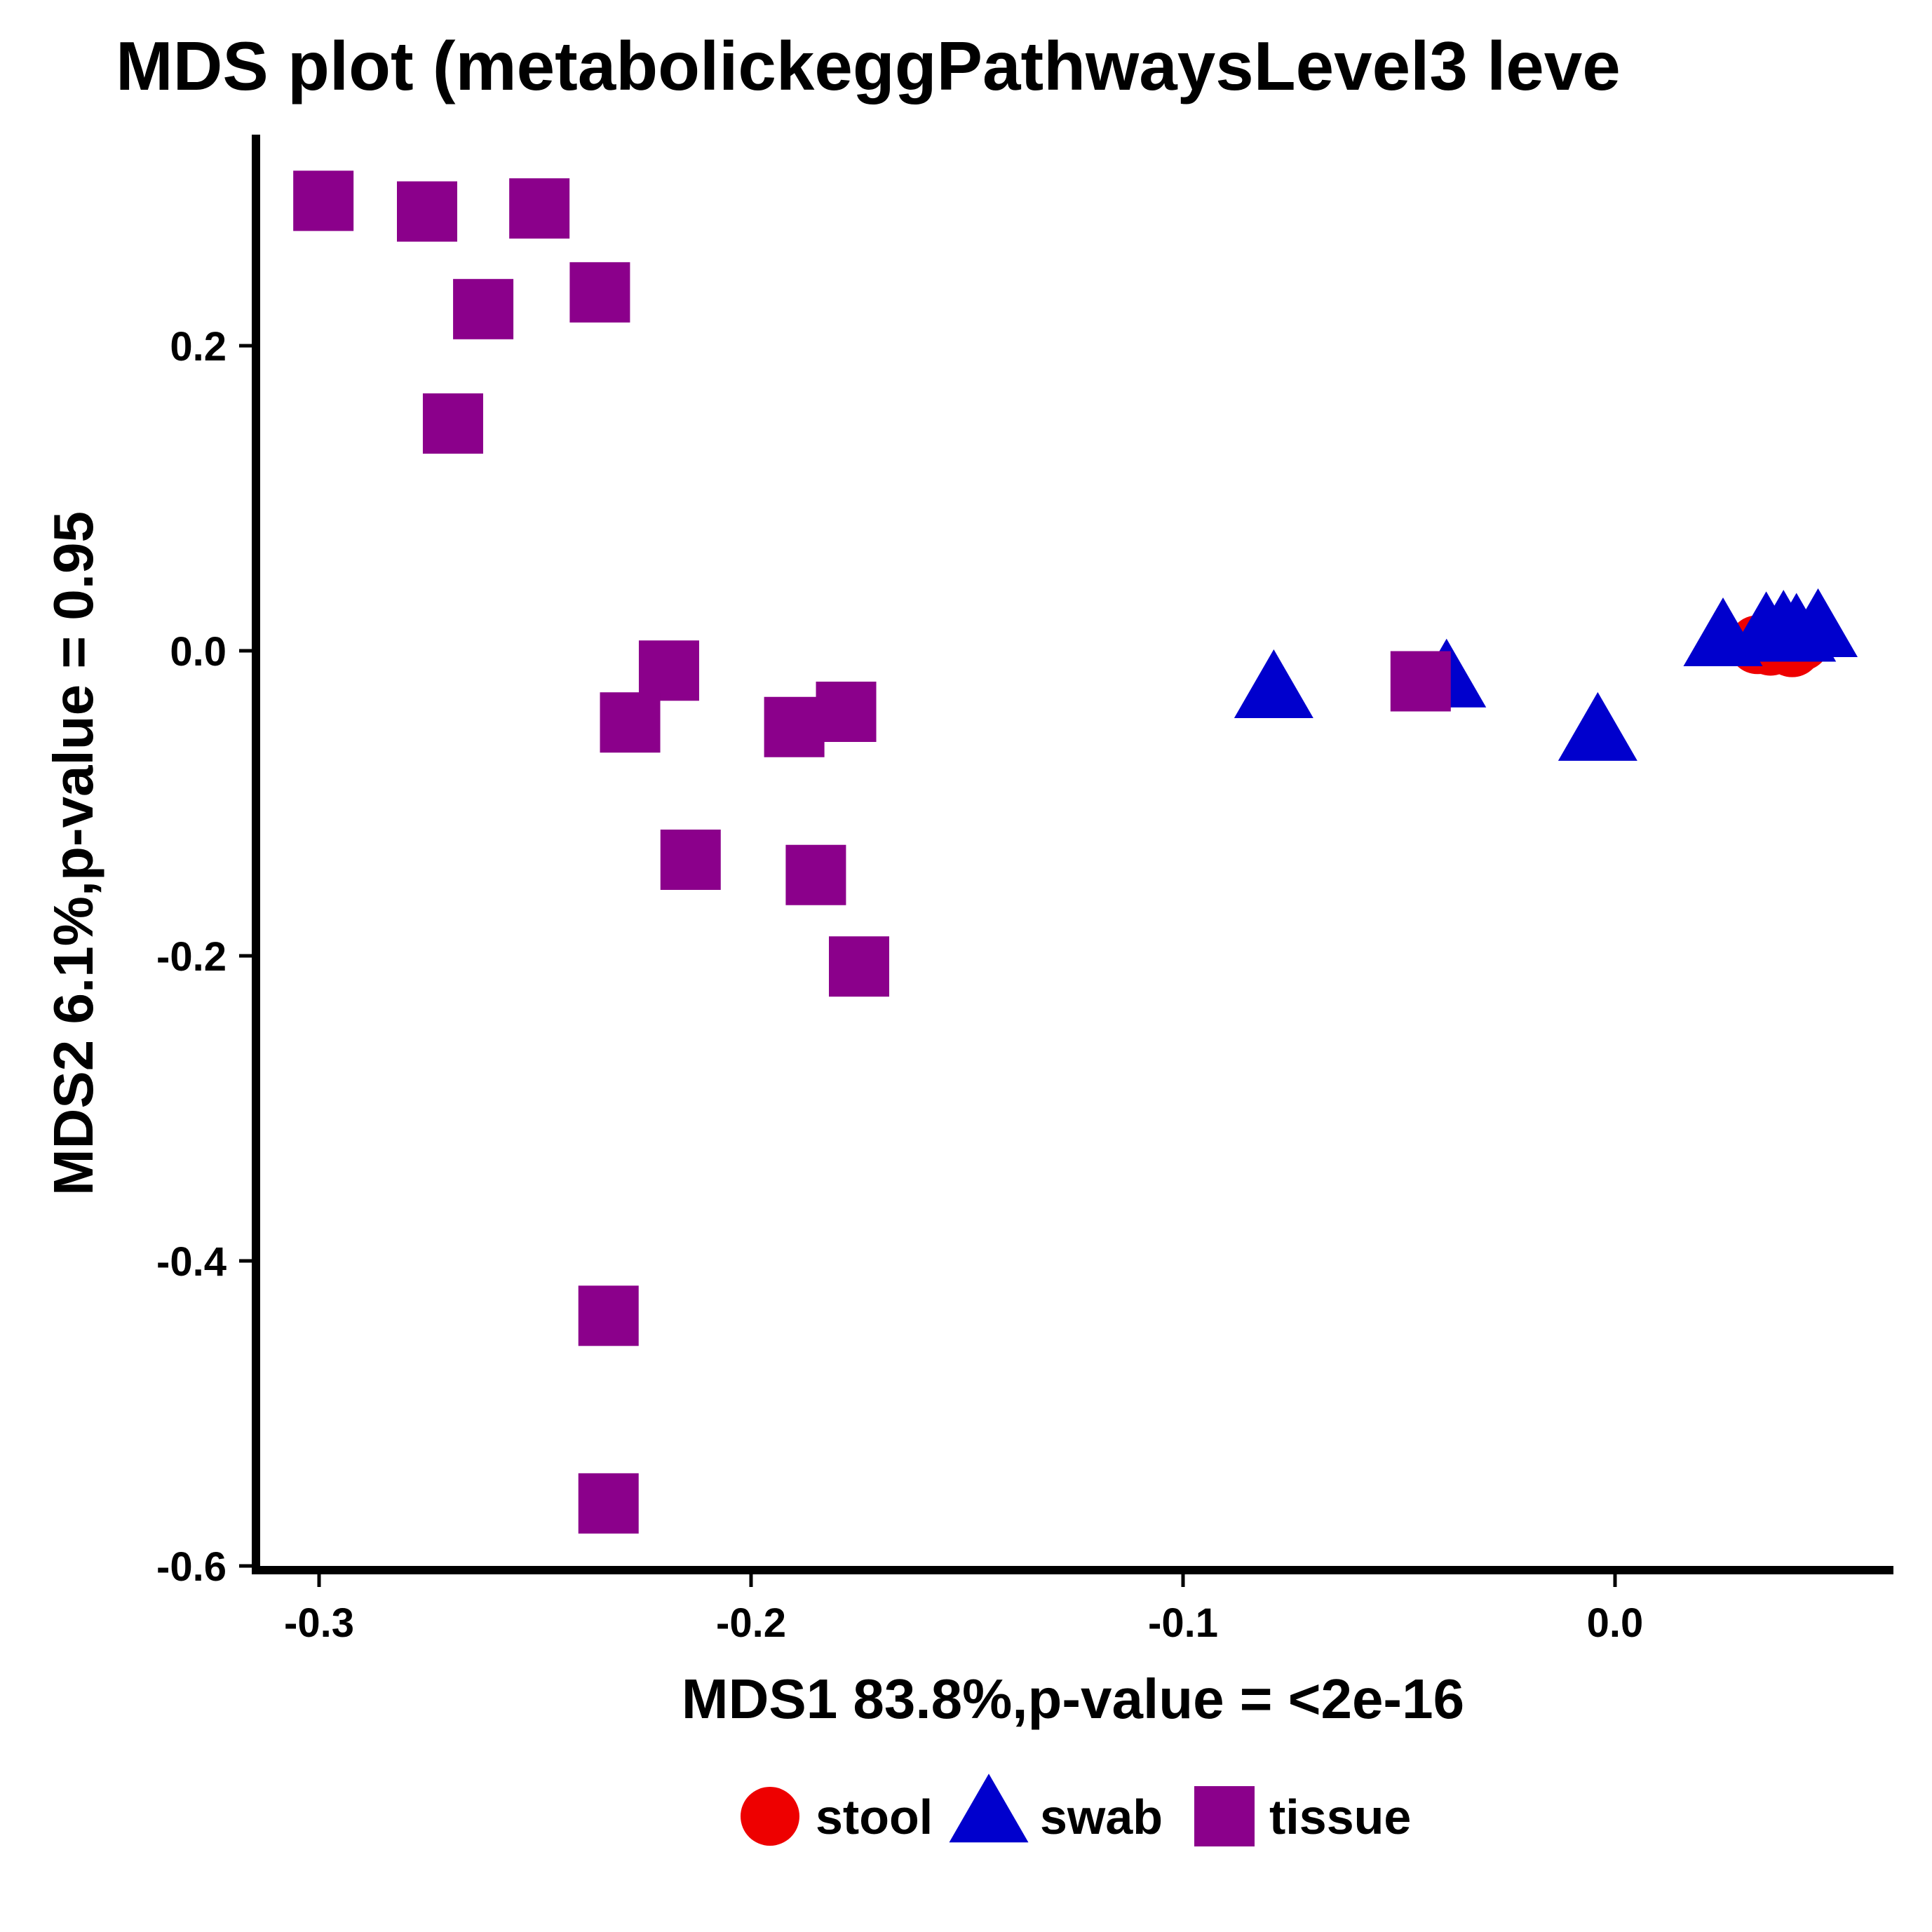 The height and width of the screenshot is (1932, 1932). I want to click on x-axis-ticks: -0.3 -0.2 -0.1 0.0, so click(963, 1610).